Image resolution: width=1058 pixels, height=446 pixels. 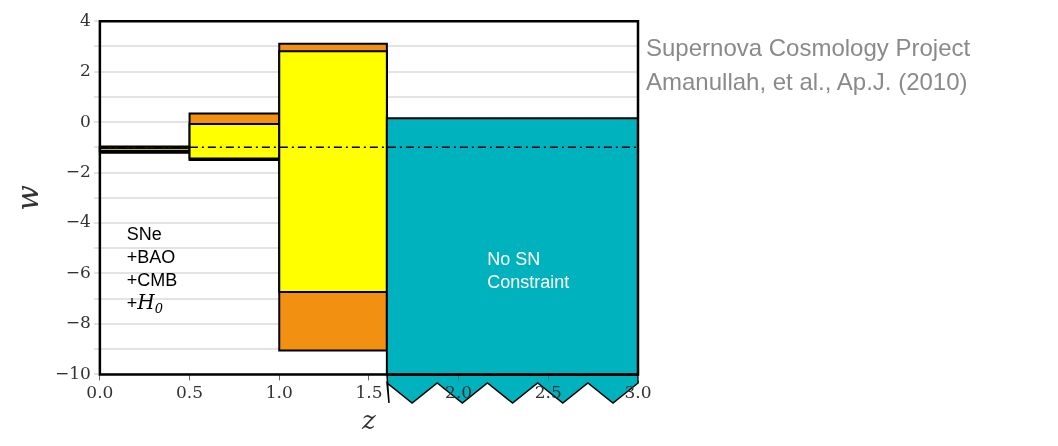 What do you see at coordinates (190, 392) in the screenshot?
I see `x-tick-label: 0.5` at bounding box center [190, 392].